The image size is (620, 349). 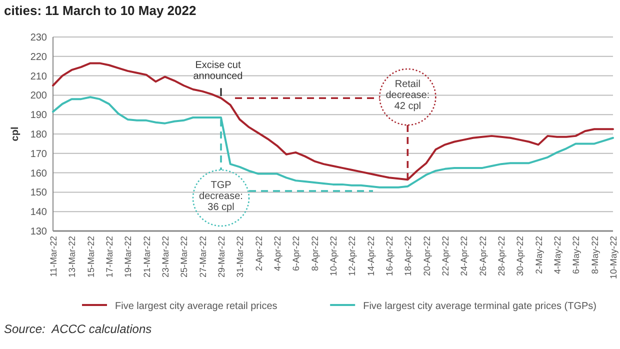 What do you see at coordinates (483, 256) in the screenshot?
I see `x-tick-label: 26-Apr-22` at bounding box center [483, 256].